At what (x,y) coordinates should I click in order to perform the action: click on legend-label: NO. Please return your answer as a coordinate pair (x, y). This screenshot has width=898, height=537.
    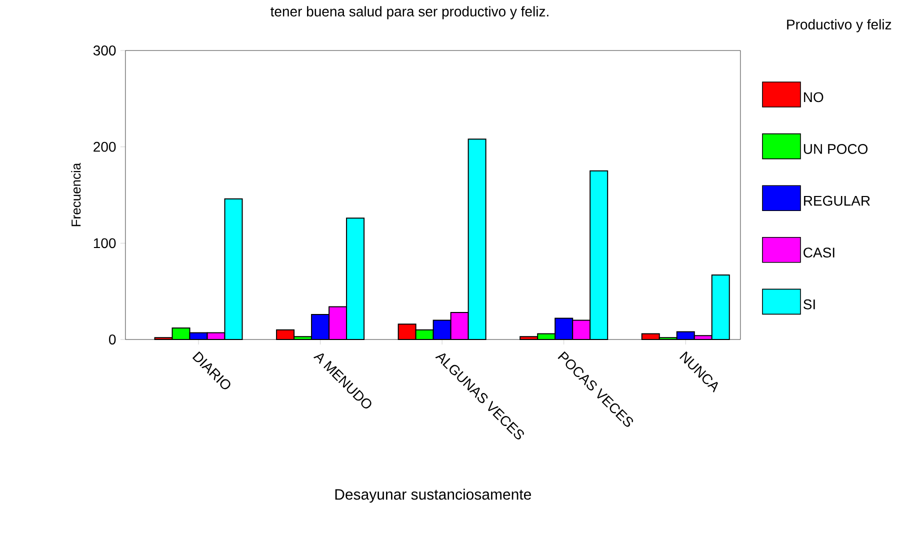
    Looking at the image, I should click on (814, 97).